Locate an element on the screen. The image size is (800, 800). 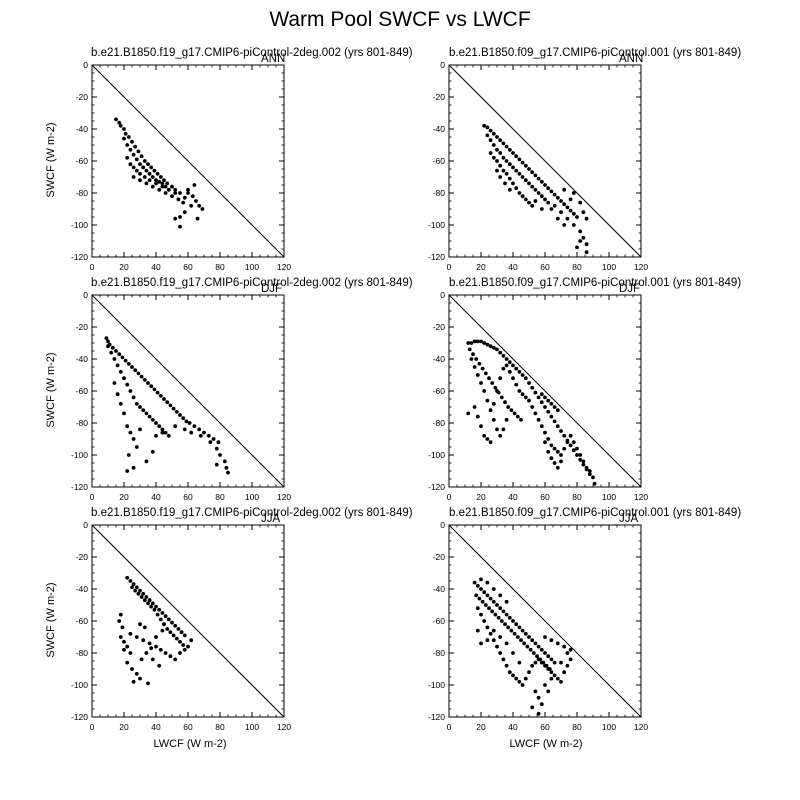
y-tick-label: 0 is located at coordinates (85, 525).